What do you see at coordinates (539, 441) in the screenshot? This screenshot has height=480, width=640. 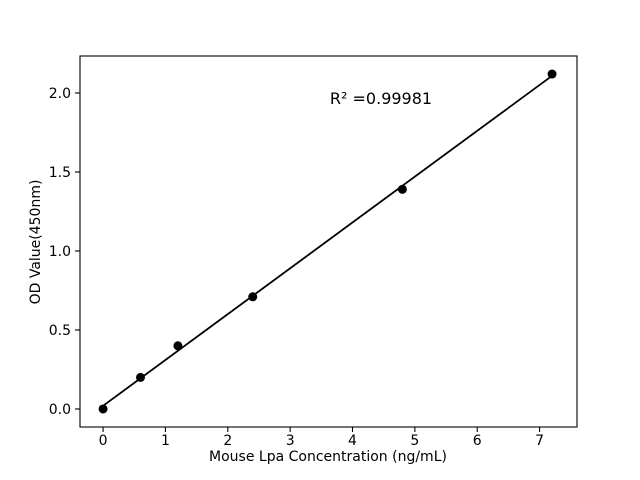 I see `x-tick-label: 7` at bounding box center [539, 441].